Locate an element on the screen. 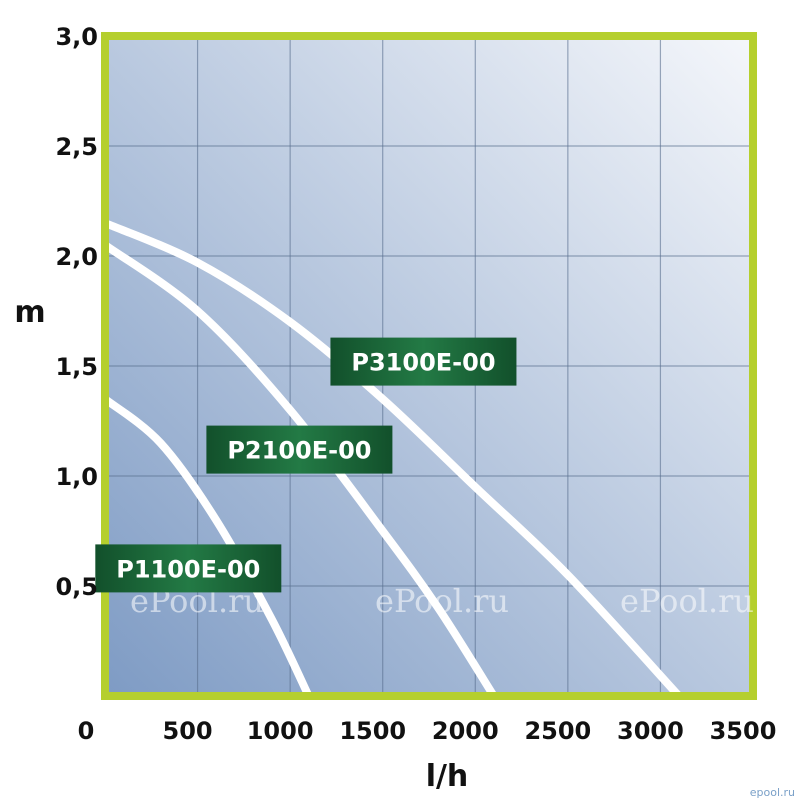 The image size is (800, 800). x-tick-label: 2000 is located at coordinates (465, 731).